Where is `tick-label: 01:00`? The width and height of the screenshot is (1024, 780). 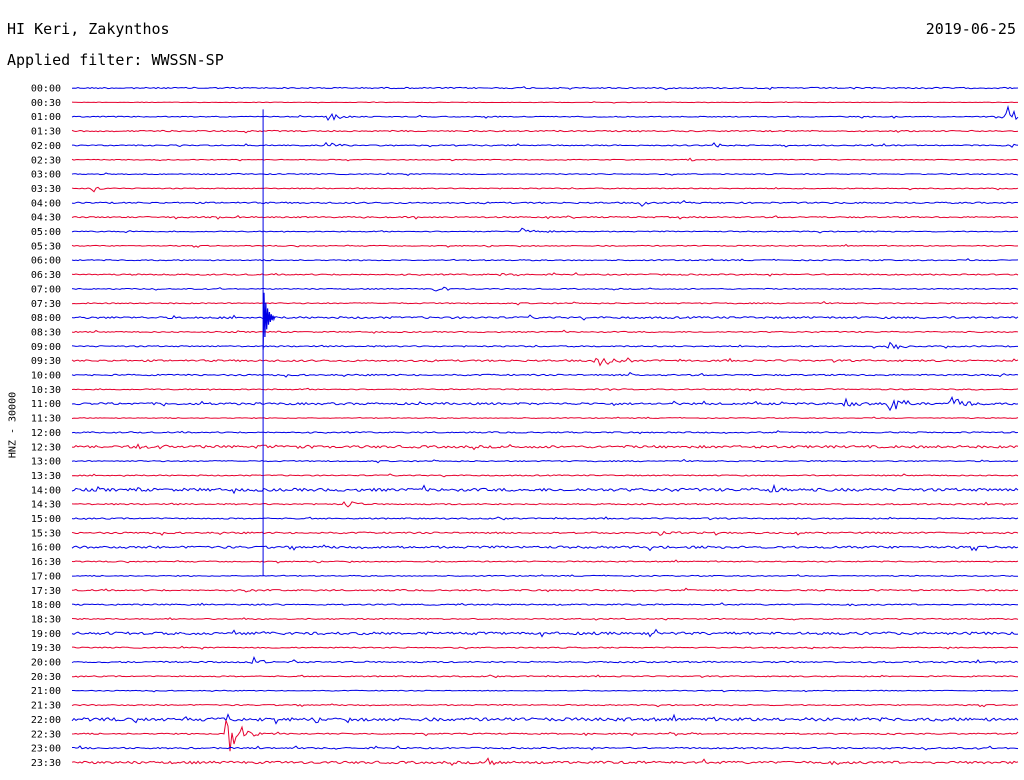 tick-label: 01:00 is located at coordinates (46, 117).